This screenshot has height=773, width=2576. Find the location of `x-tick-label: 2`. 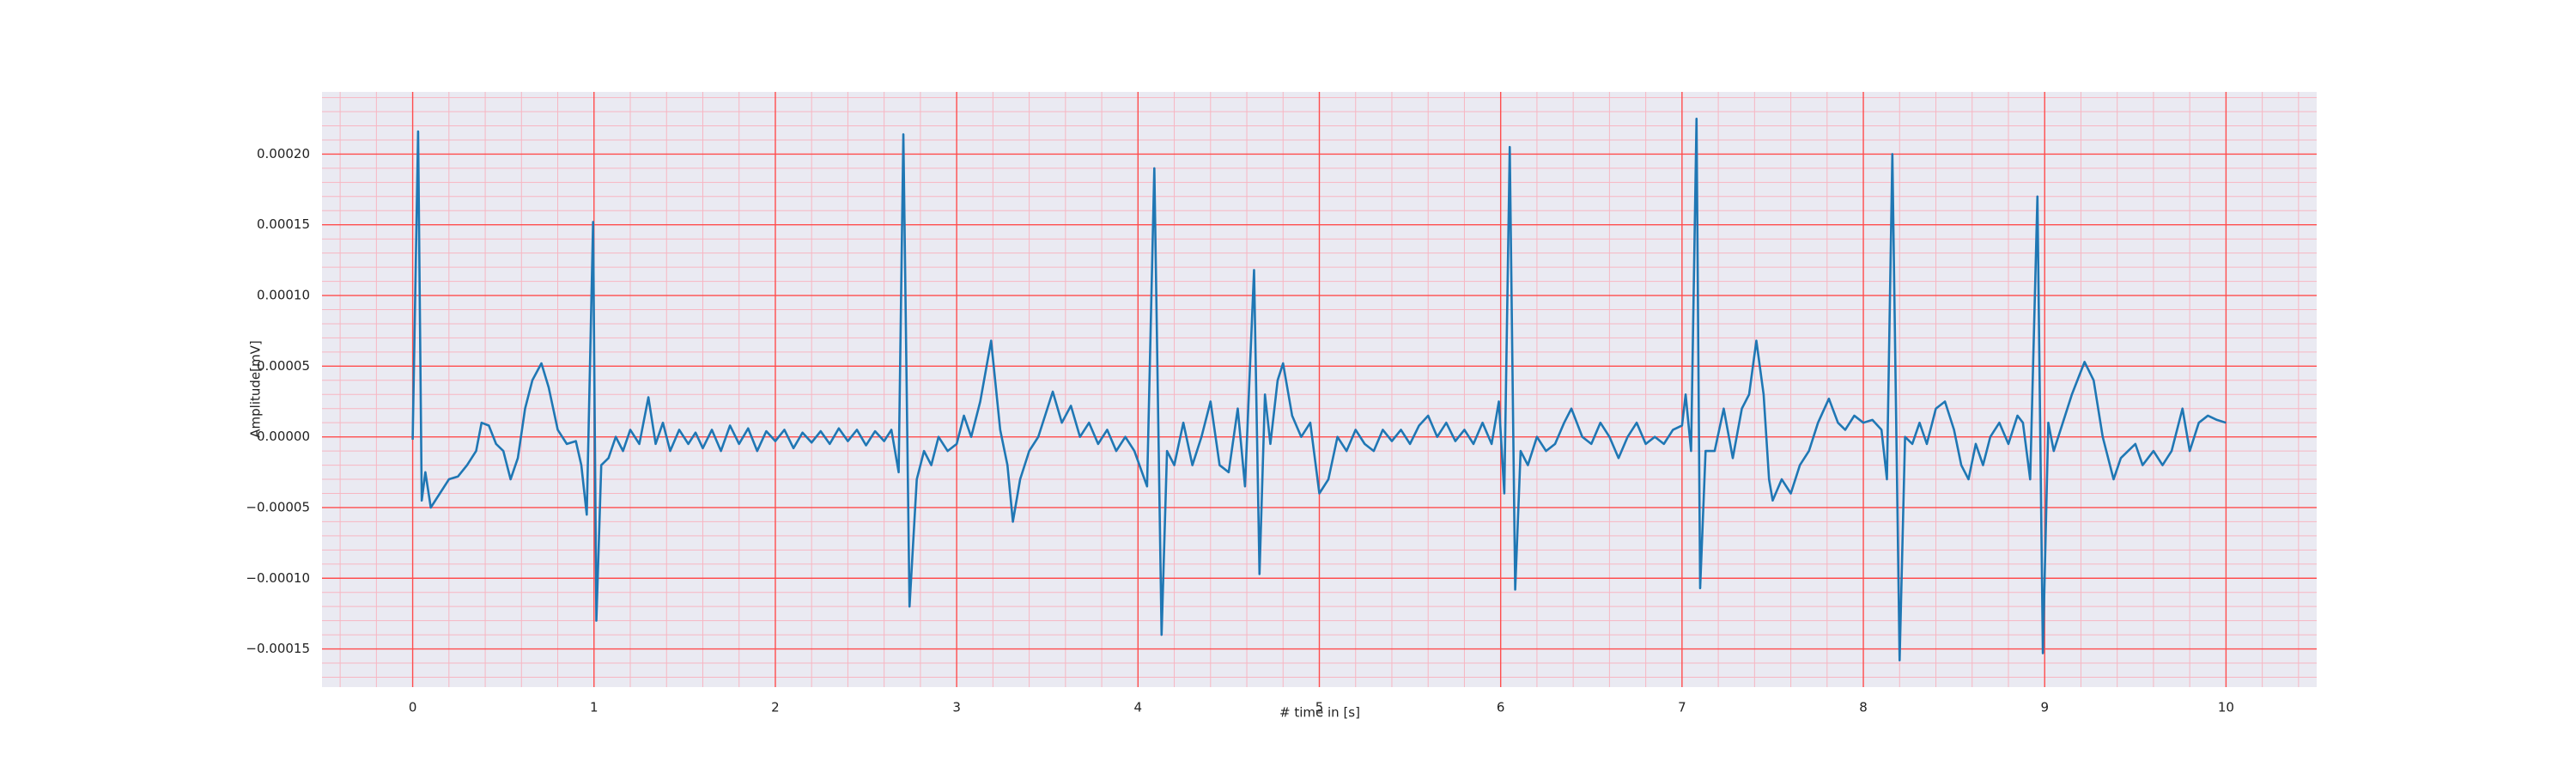

x-tick-label: 2 is located at coordinates (775, 707).